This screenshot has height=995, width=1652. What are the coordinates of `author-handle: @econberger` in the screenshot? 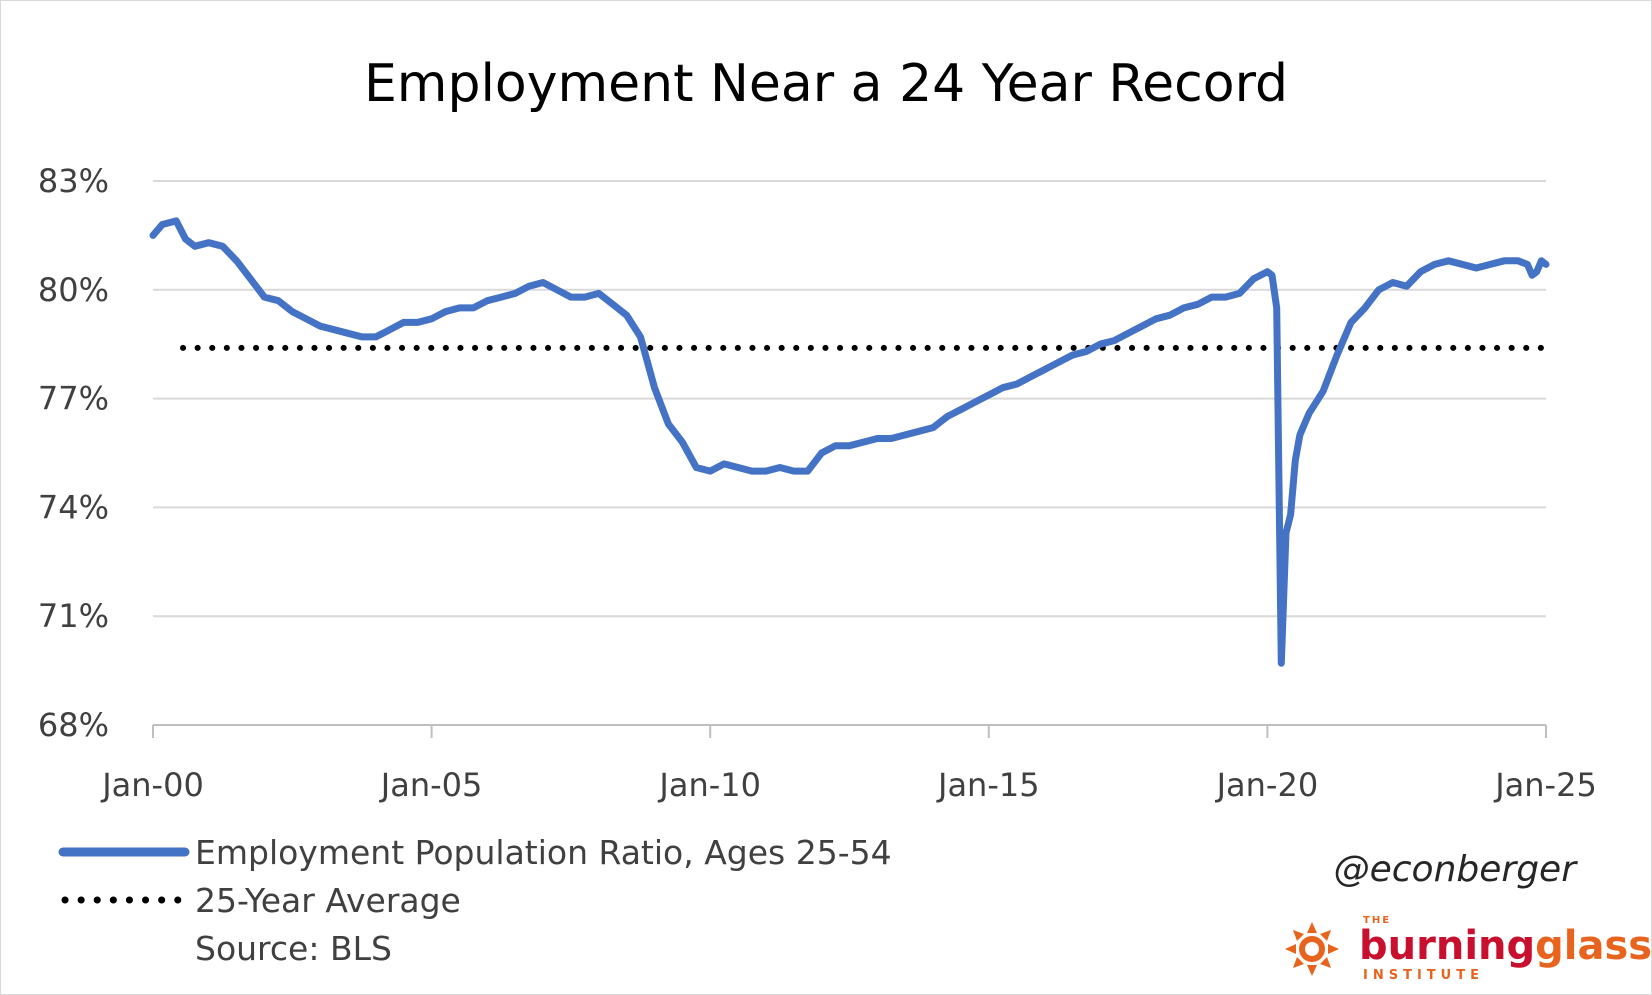 It's located at (1456, 869).